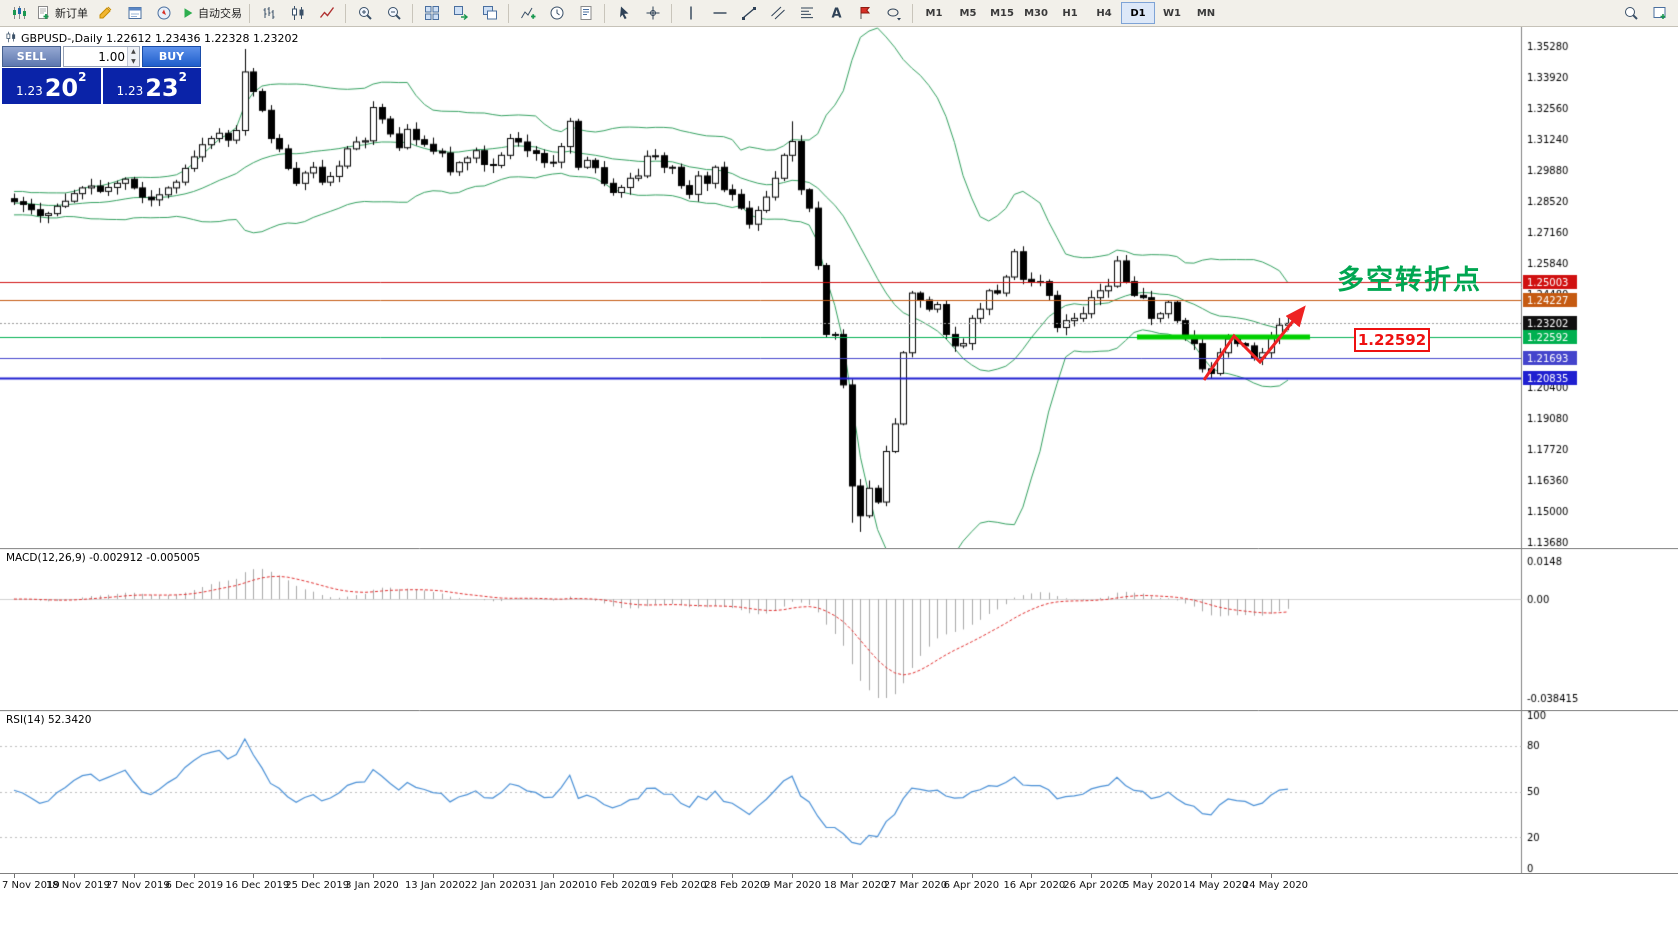 Image resolution: width=1678 pixels, height=949 pixels. What do you see at coordinates (554, 885) in the screenshot?
I see `date-label: 31 Jan 2020` at bounding box center [554, 885].